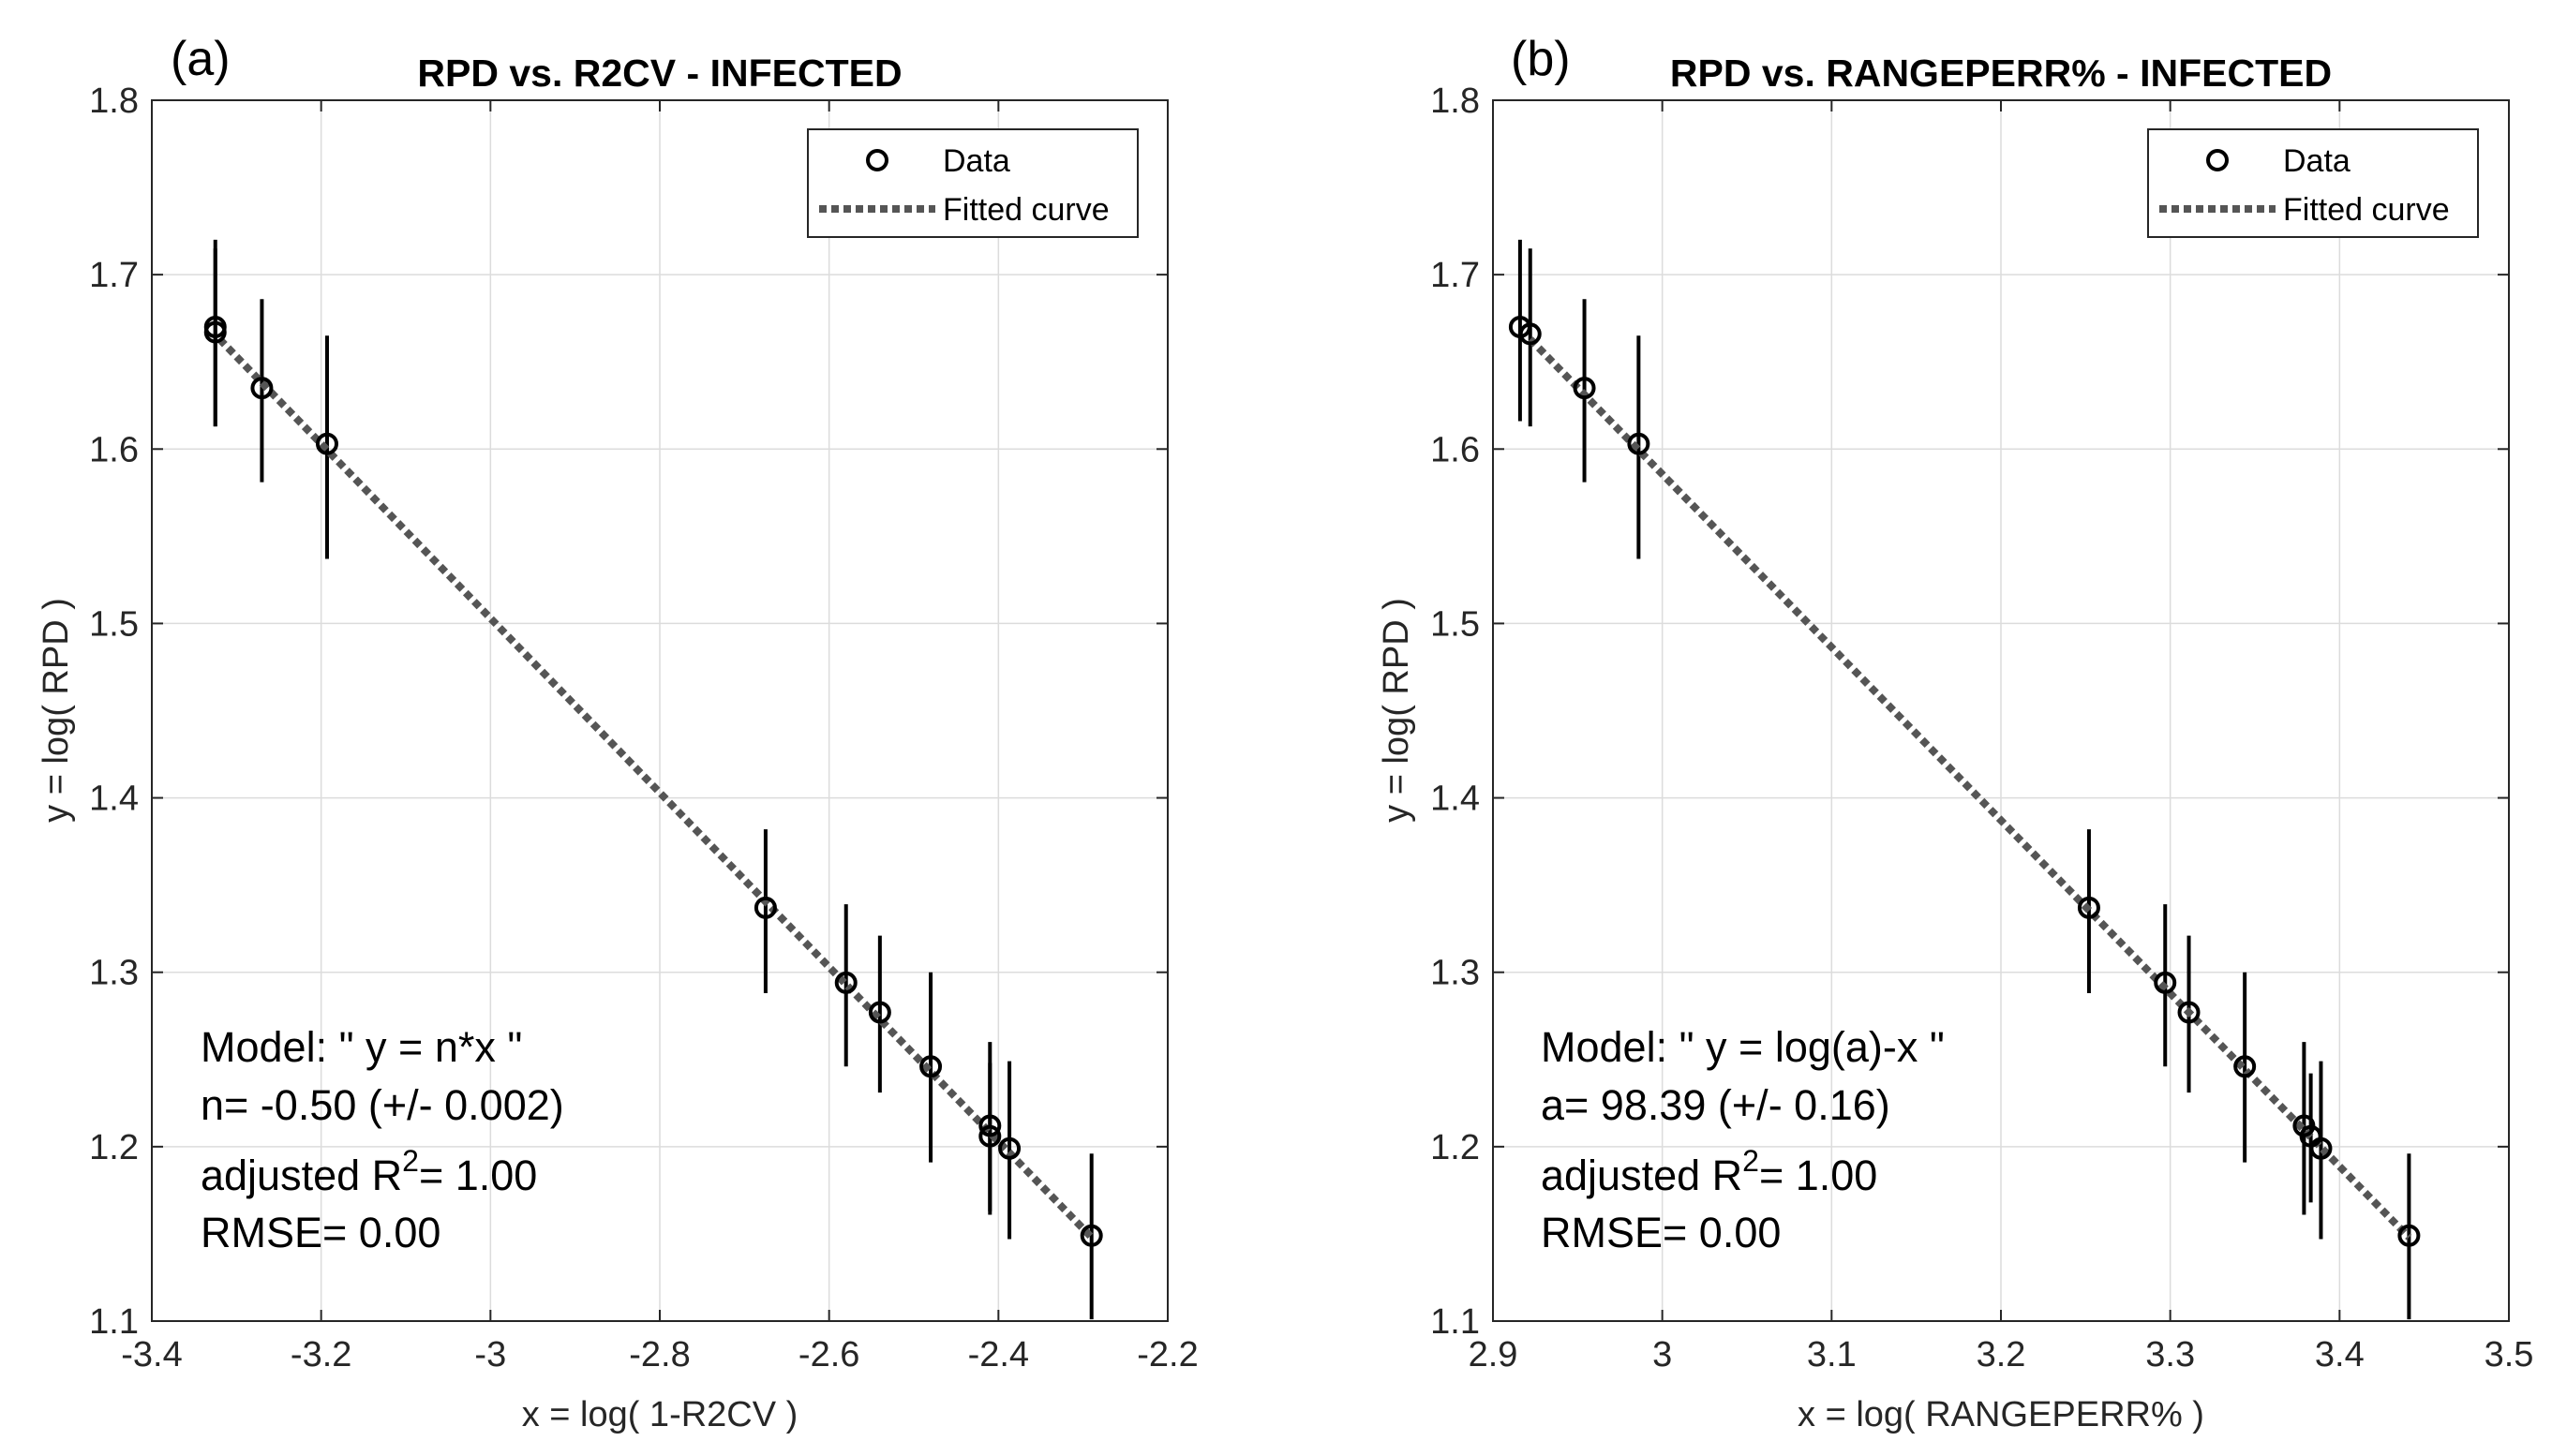 The height and width of the screenshot is (1456, 2552). Describe the element at coordinates (1455, 799) in the screenshot. I see `y-tick-label-b: 1.4` at that location.